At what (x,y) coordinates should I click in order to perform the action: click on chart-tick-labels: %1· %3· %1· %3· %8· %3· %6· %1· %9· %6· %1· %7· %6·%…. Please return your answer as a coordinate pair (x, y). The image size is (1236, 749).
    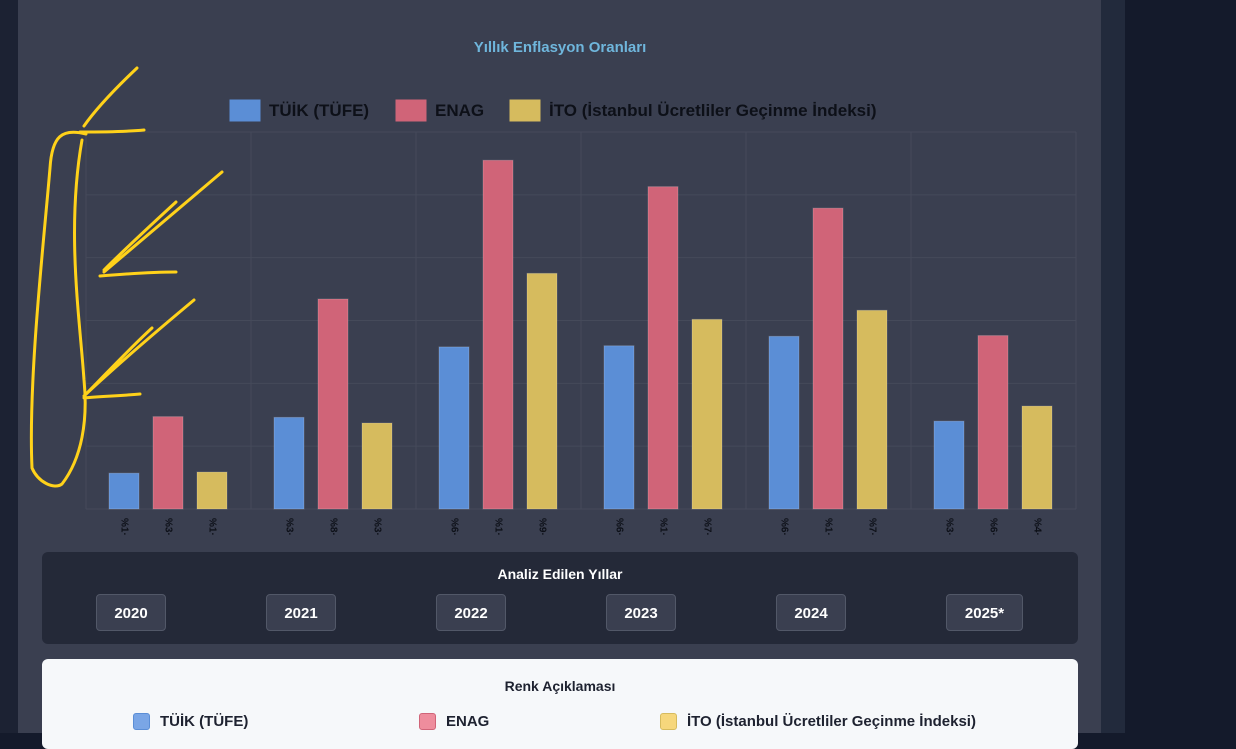
    Looking at the image, I should click on (580, 527).